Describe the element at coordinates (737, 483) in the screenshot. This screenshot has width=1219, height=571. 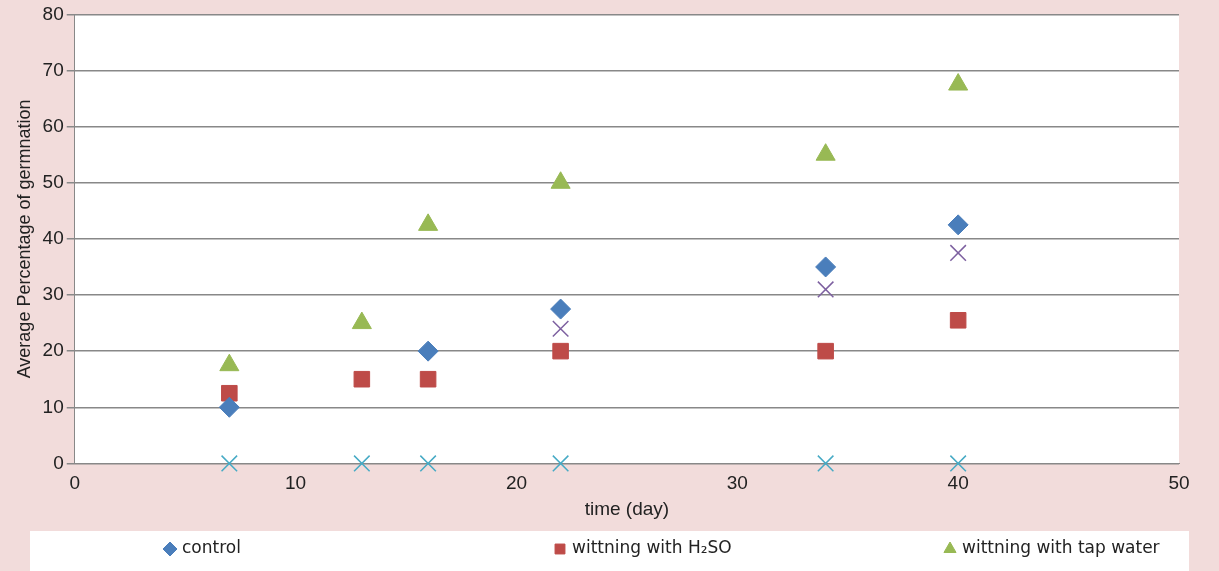
I see `x-tick-label: 30` at that location.